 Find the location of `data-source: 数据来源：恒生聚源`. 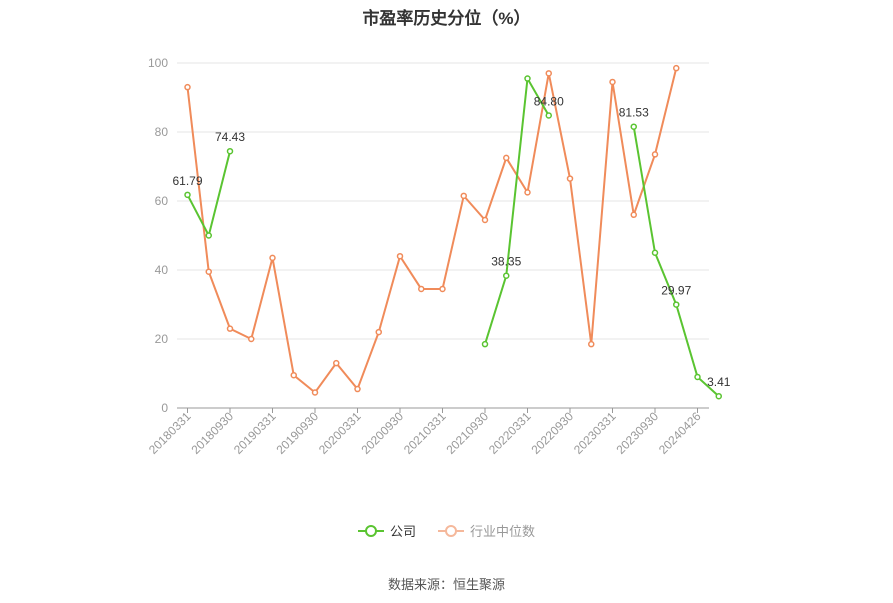

data-source: 数据来源：恒生聚源 is located at coordinates (446, 584).